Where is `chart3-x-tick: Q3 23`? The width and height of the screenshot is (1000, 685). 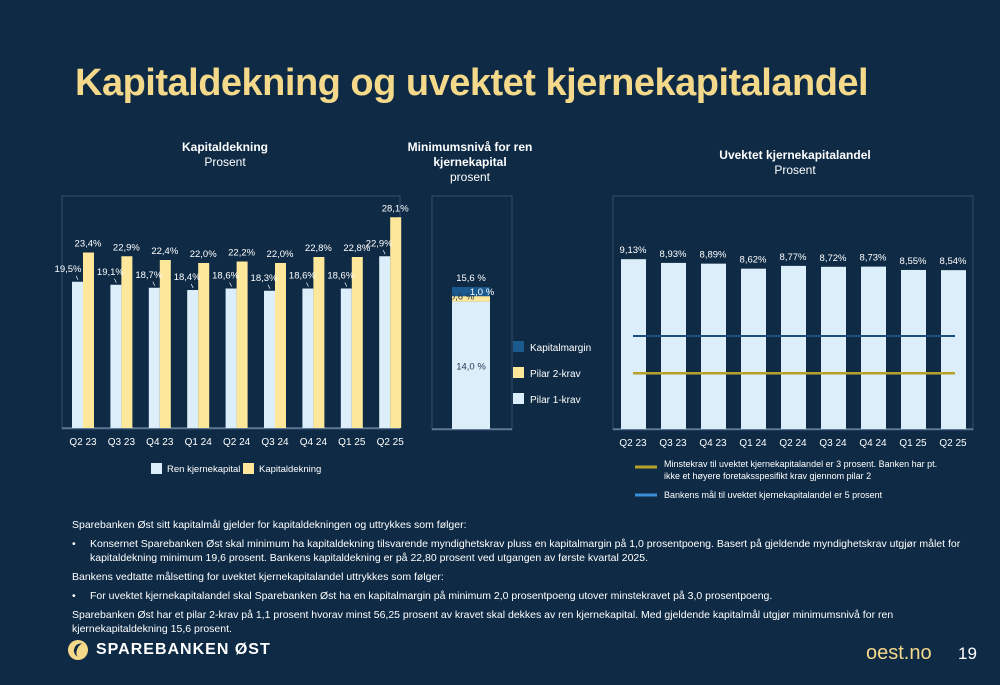
chart3-x-tick: Q3 23 is located at coordinates (673, 443).